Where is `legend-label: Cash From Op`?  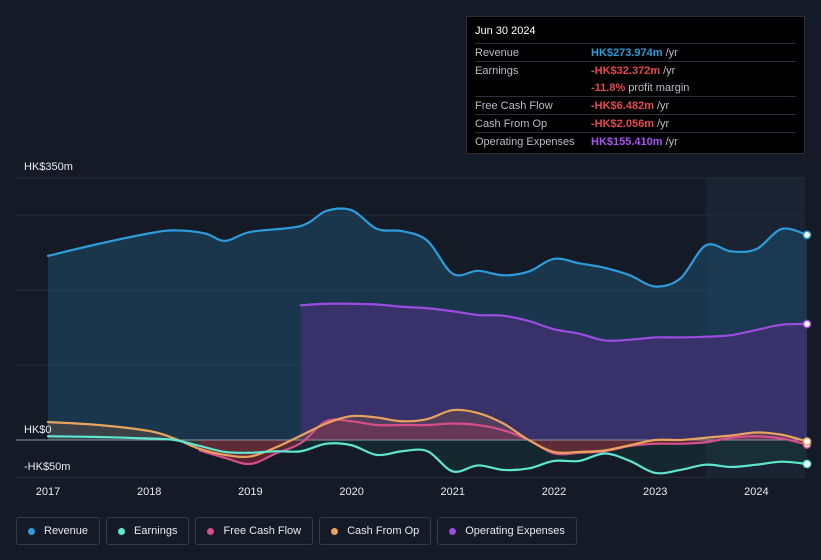 legend-label: Cash From Op is located at coordinates (383, 531).